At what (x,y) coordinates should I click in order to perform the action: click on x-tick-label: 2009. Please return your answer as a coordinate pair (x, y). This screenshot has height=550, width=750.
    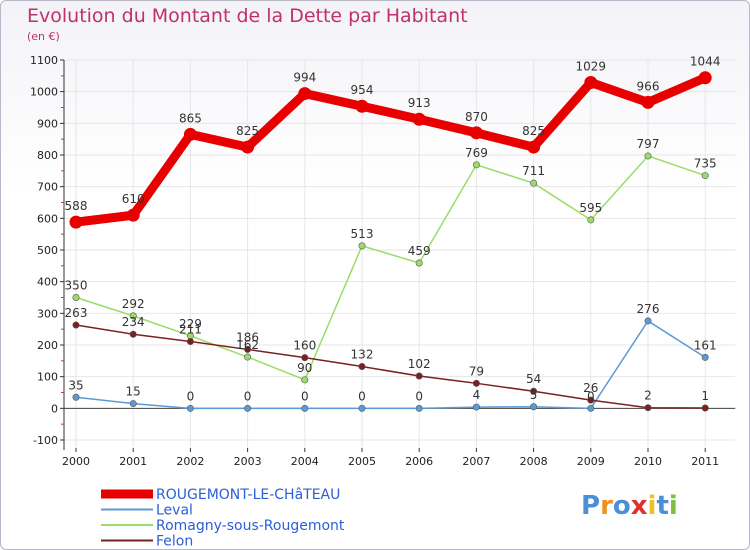
    Looking at the image, I should click on (591, 461).